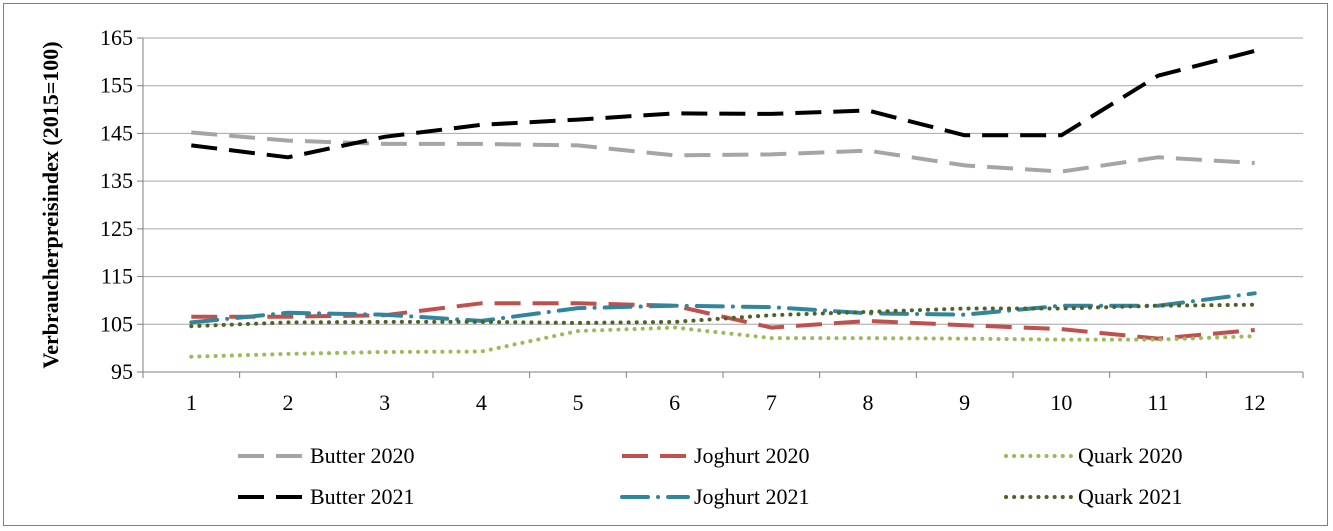 This screenshot has width=1333, height=531. What do you see at coordinates (1130, 496) in the screenshot?
I see `legend-label: Quark 2021` at bounding box center [1130, 496].